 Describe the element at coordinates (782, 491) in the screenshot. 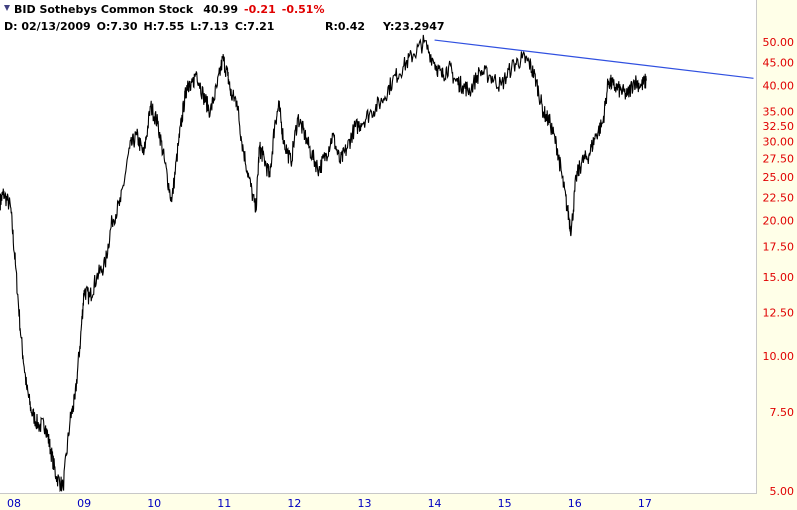

I see `y-tick-label: 5.00` at that location.